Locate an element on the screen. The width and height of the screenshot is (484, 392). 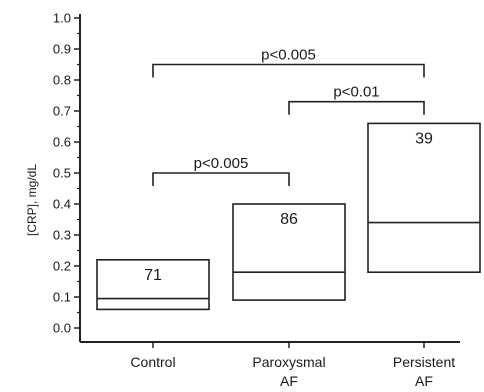
y-tick-label-2: 0.2 is located at coordinates (62, 266).